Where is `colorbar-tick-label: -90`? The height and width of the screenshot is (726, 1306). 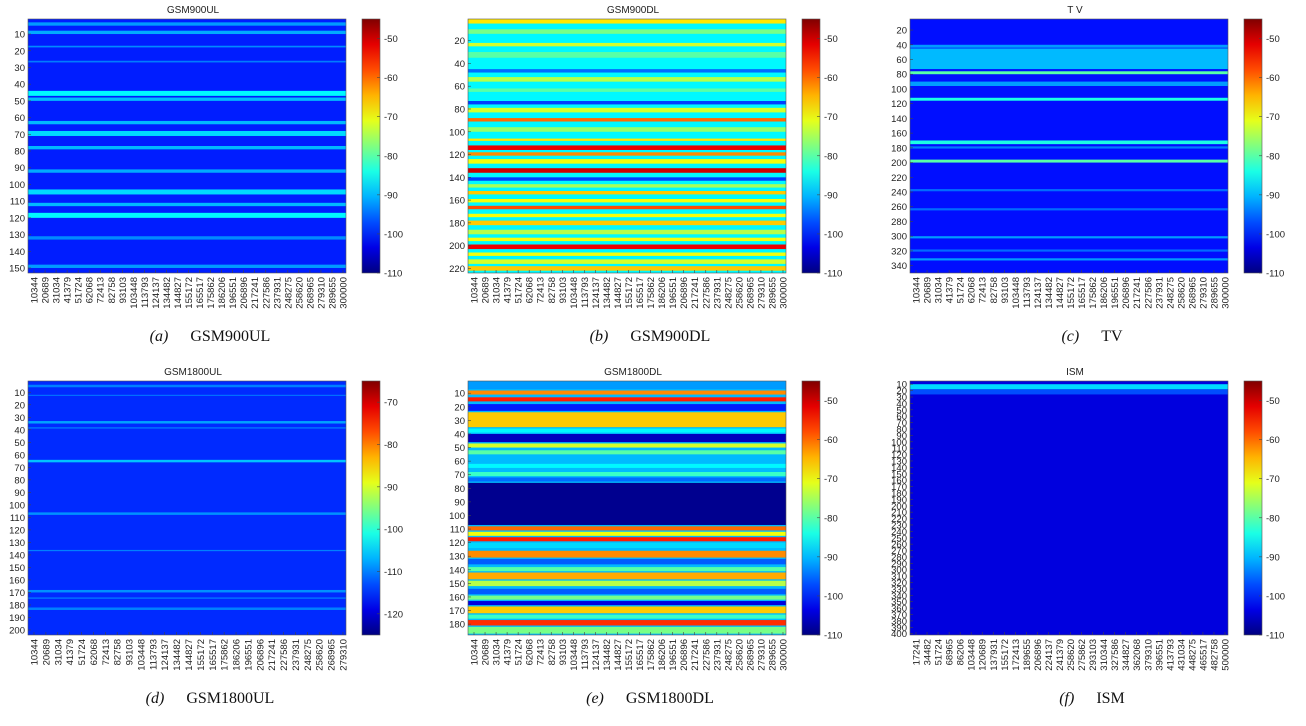 colorbar-tick-label: -90 is located at coordinates (831, 195).